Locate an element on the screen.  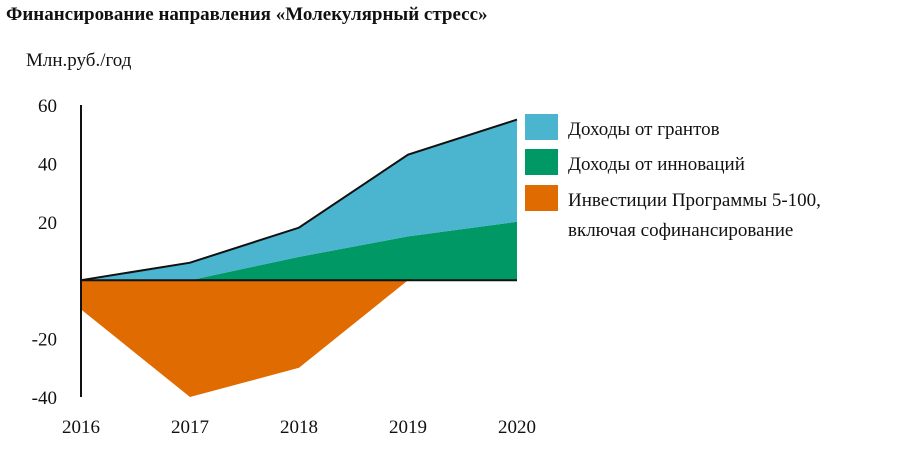
y-tick-label: 60 is located at coordinates (47, 106).